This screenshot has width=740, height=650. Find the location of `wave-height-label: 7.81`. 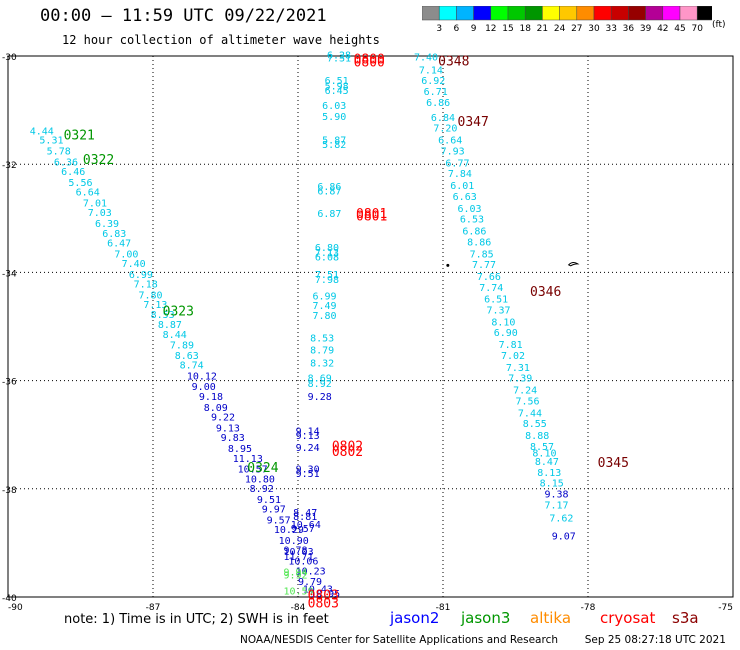

wave-height-label: 7.81 is located at coordinates (511, 345).